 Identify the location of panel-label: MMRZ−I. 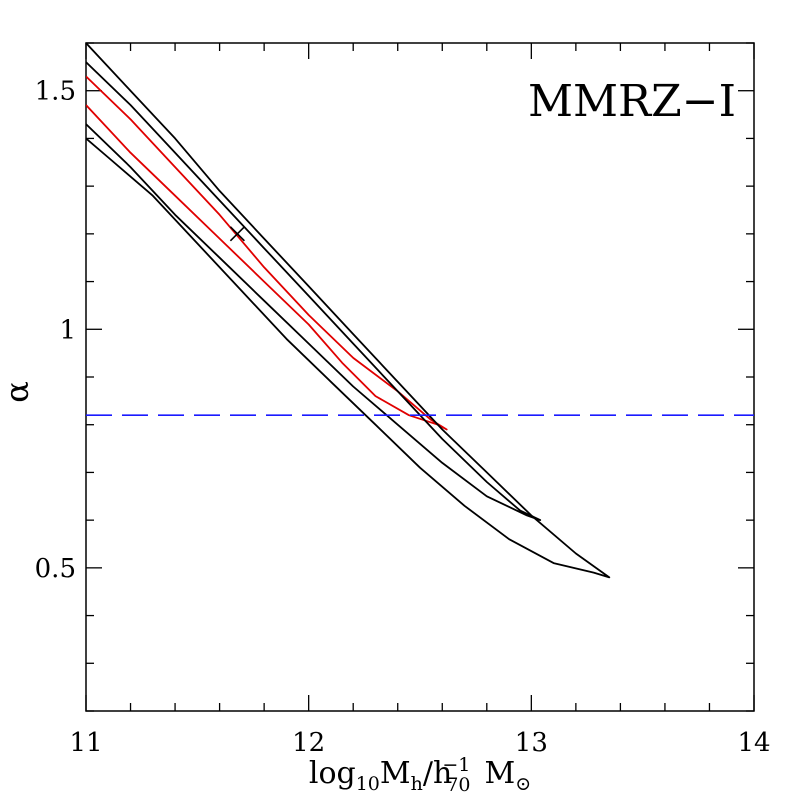
(632, 101).